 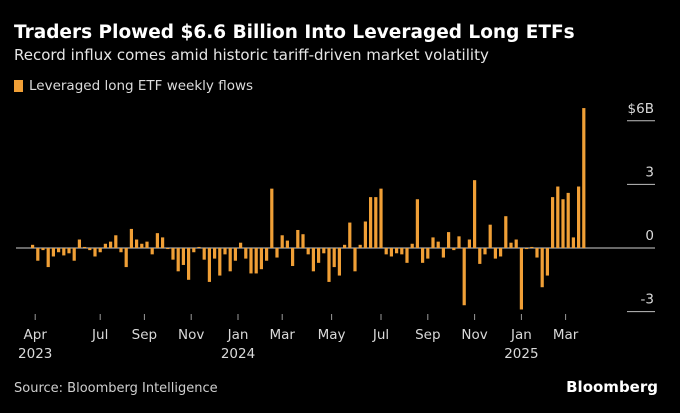 I want to click on legend-label: Leveraged long ETF weekly flows, so click(x=141, y=86).